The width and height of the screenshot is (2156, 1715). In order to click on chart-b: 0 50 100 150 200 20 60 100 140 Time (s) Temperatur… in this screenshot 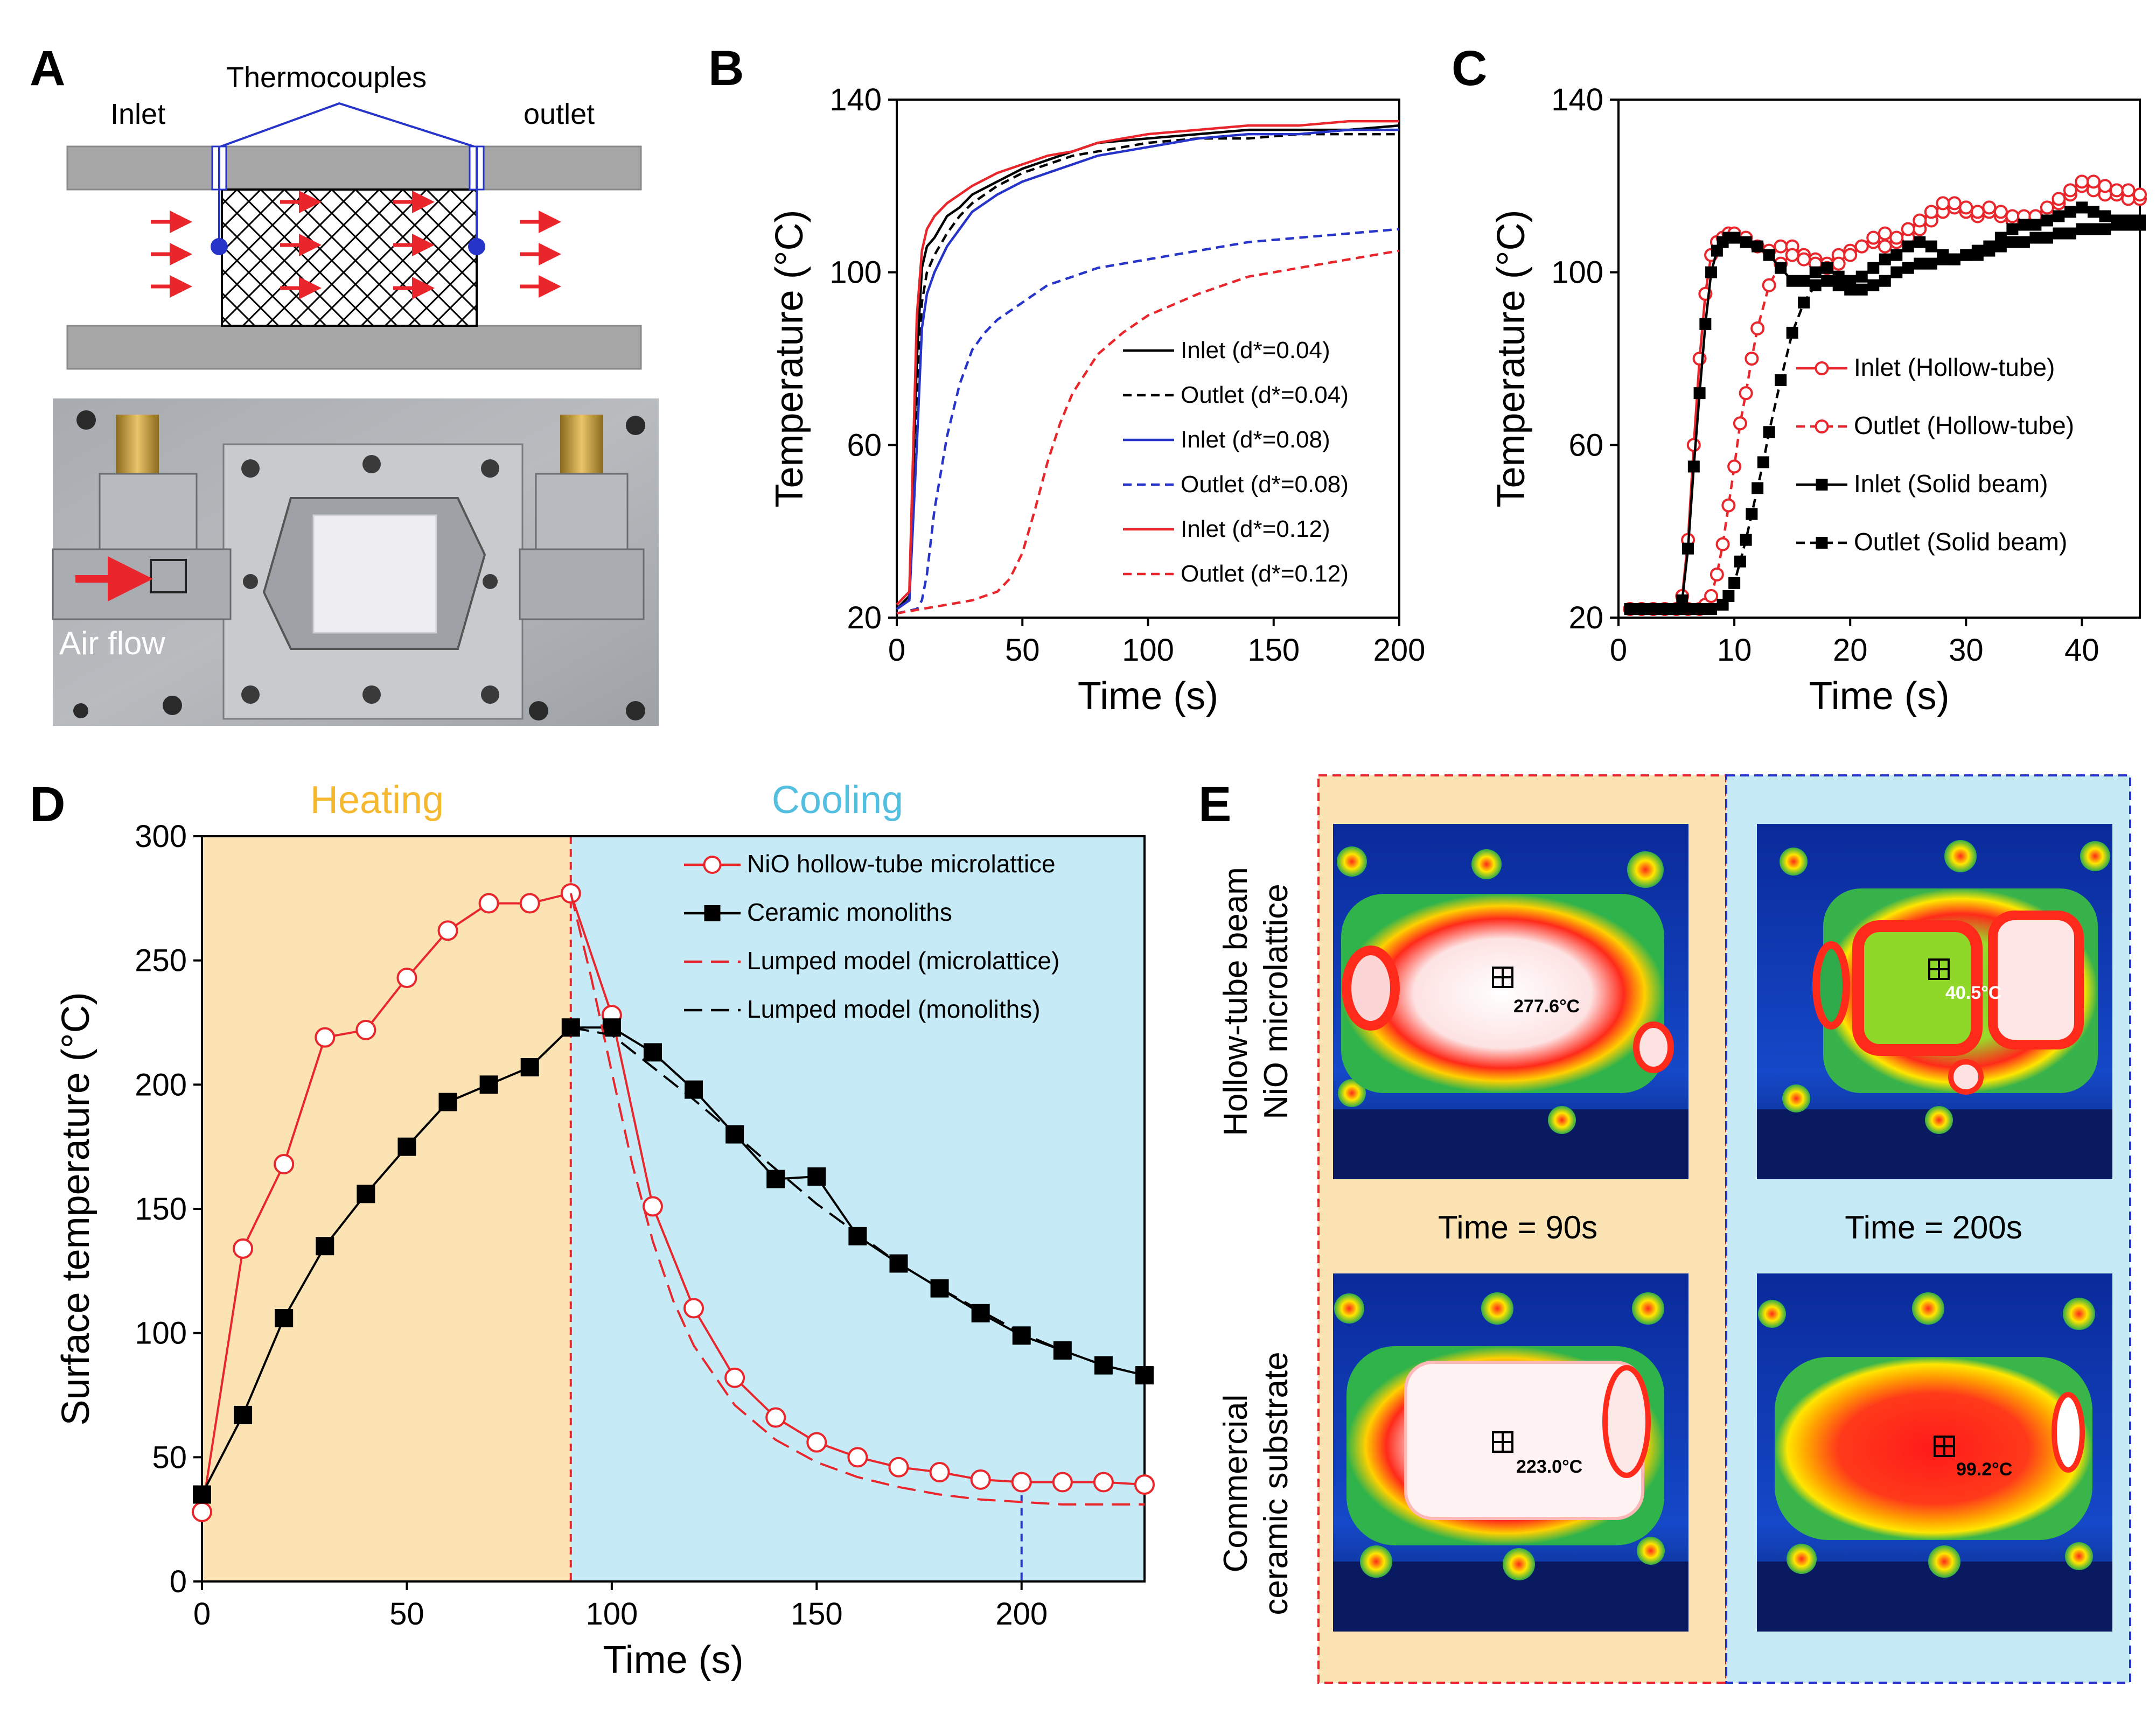, I will do `click(1096, 400)`.